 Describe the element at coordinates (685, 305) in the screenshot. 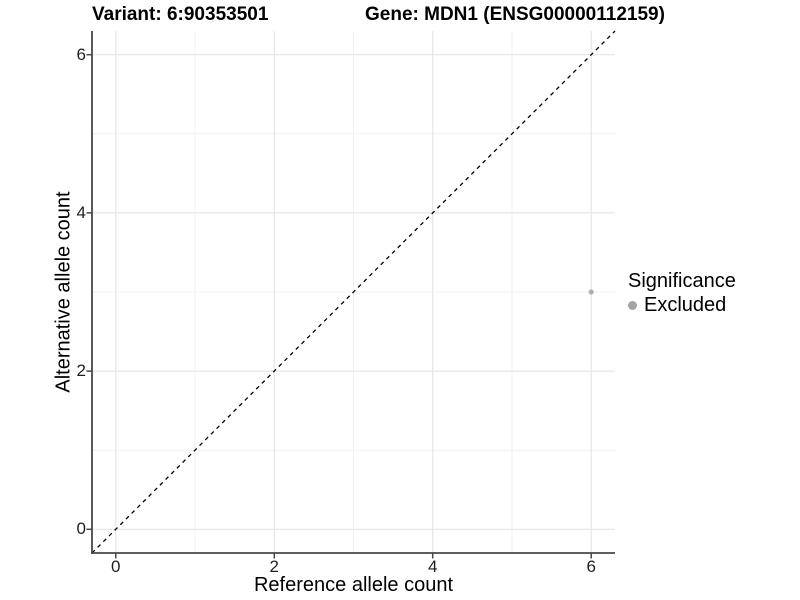

I see `legend-item-label: Excluded` at that location.